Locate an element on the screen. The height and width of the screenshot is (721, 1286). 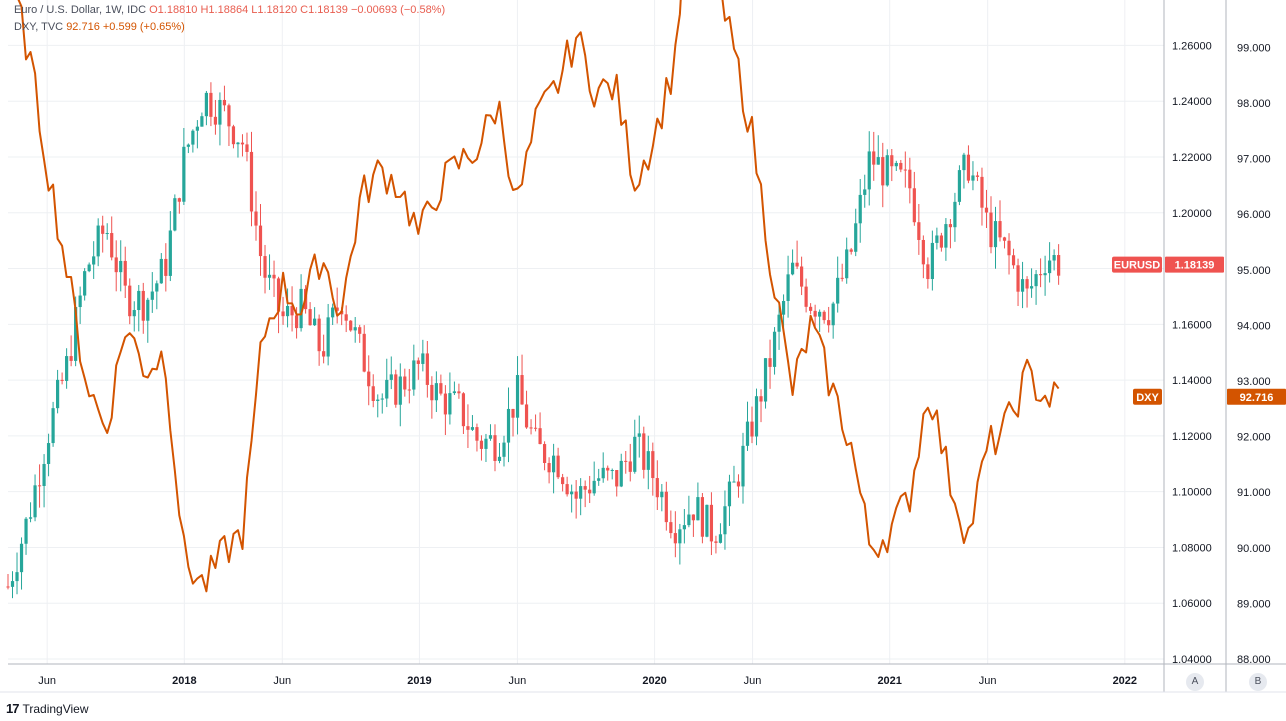
badge-label: DXY is located at coordinates (1147, 398).